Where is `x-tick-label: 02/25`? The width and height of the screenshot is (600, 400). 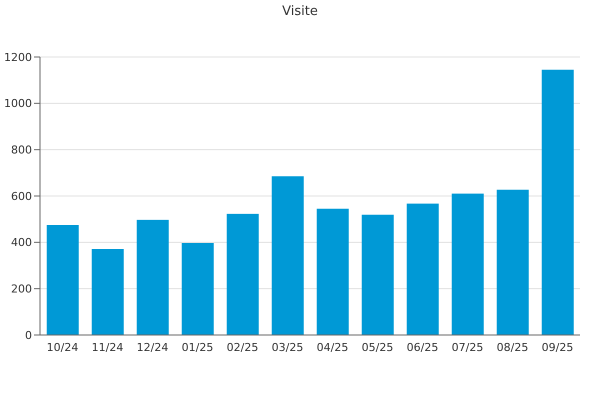 x-tick-label: 02/25 is located at coordinates (242, 347).